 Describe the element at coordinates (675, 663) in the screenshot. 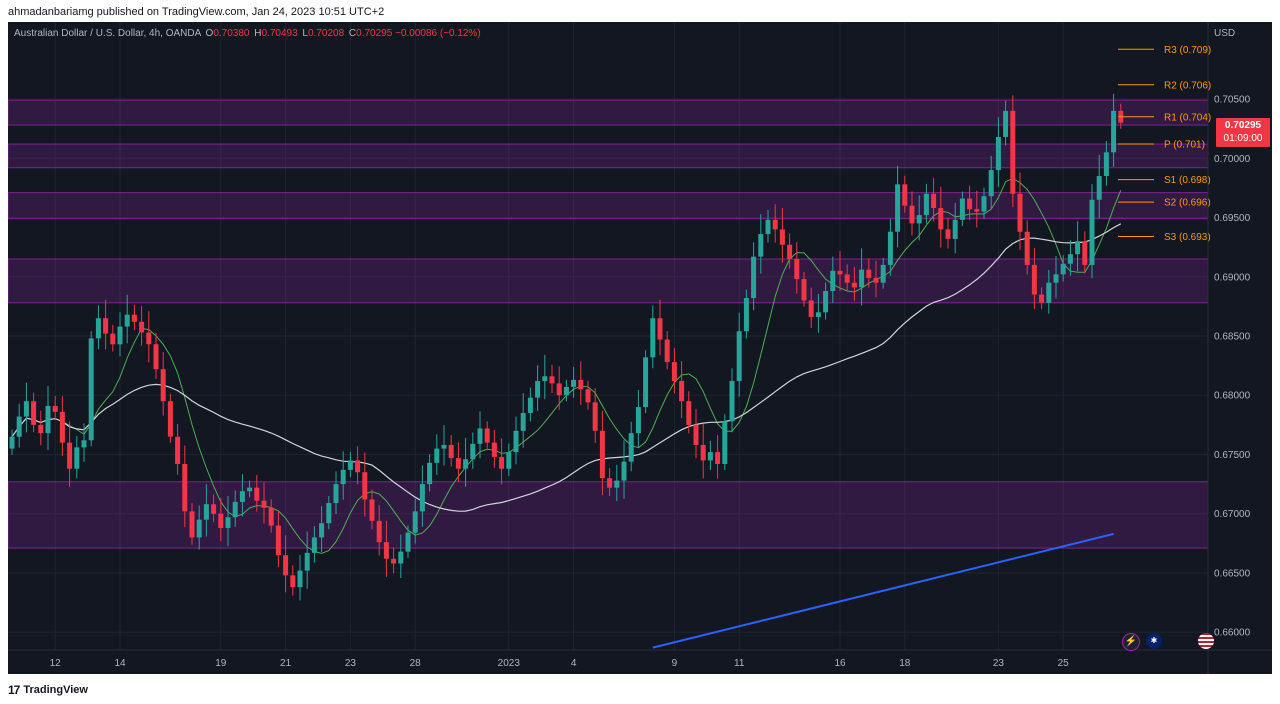

I see `time-tick-label: 9` at that location.